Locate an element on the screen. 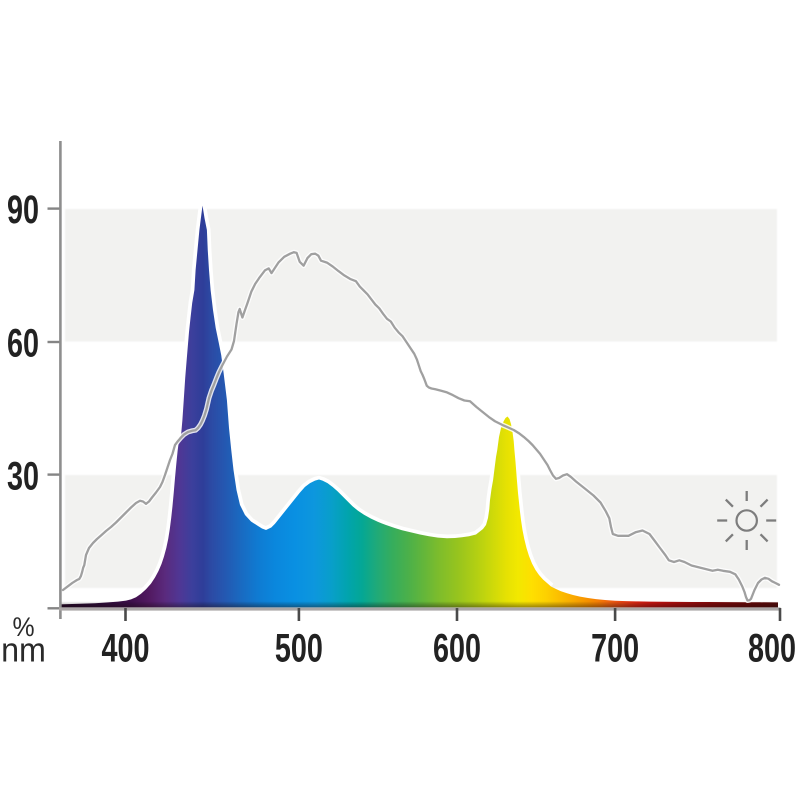  svg-text: 700 is located at coordinates (615, 648).